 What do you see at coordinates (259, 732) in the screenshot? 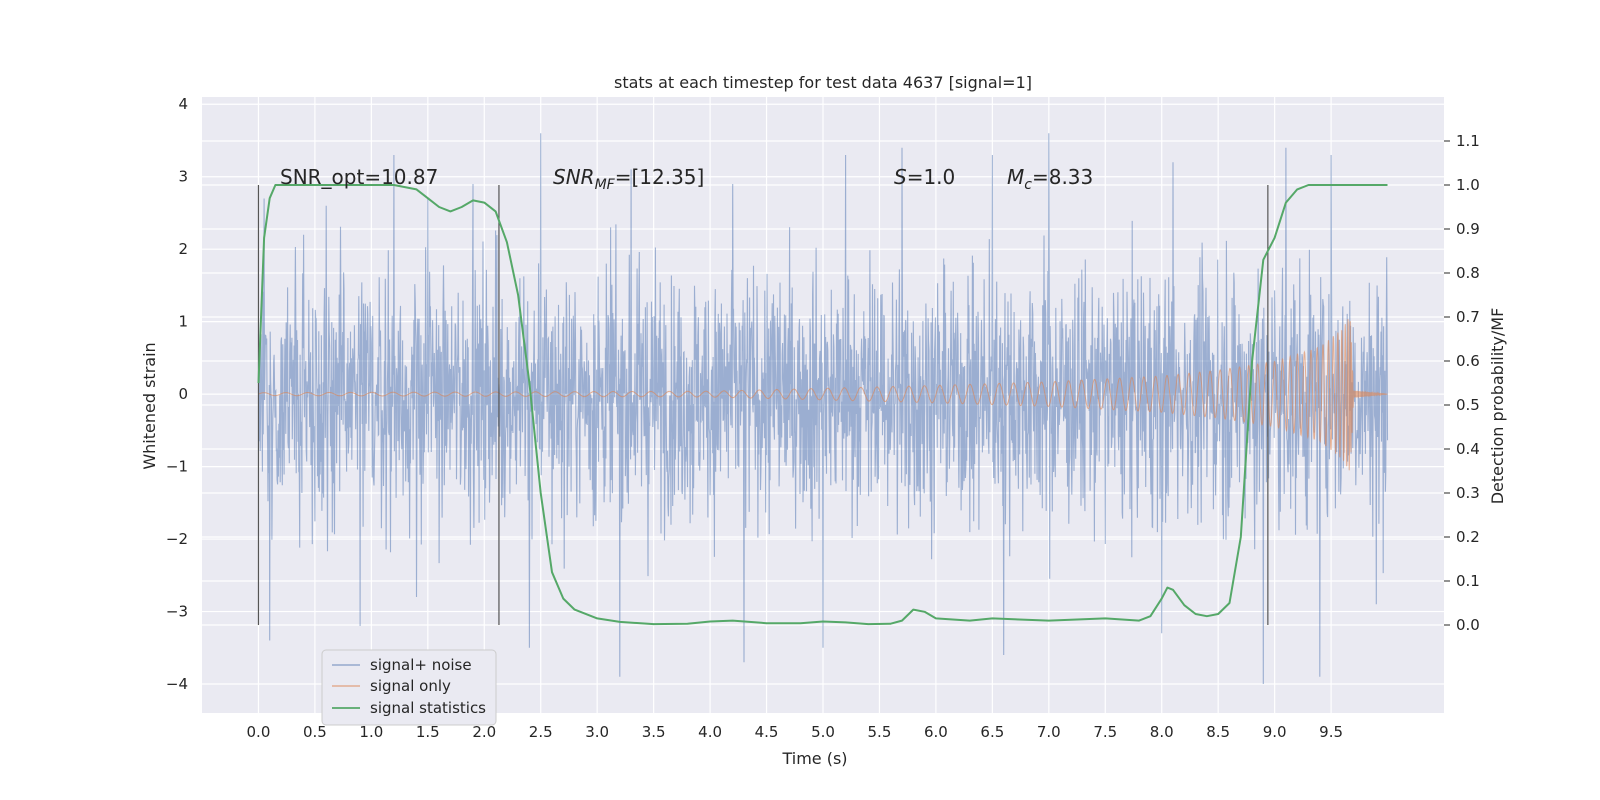
I see `x-tick-label: 0.0` at bounding box center [259, 732].